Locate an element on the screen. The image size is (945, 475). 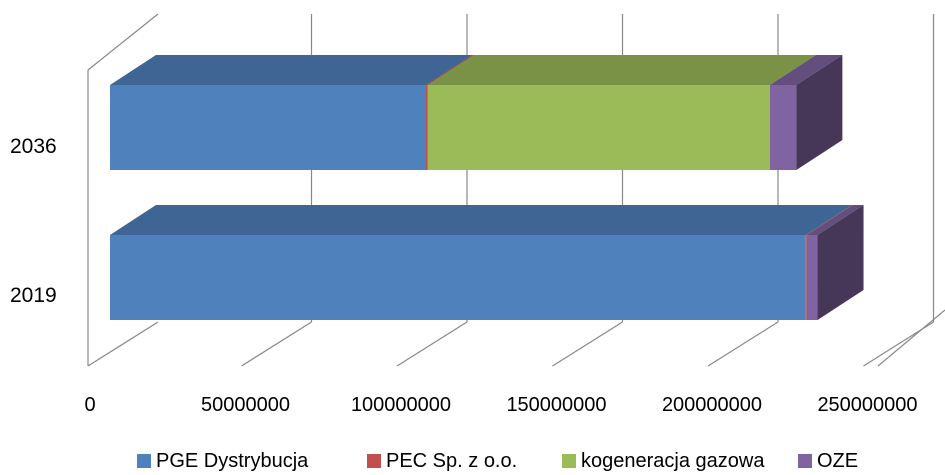
bar-segment-pec-sp-z-o-o--2036 is located at coordinates (449, 112).